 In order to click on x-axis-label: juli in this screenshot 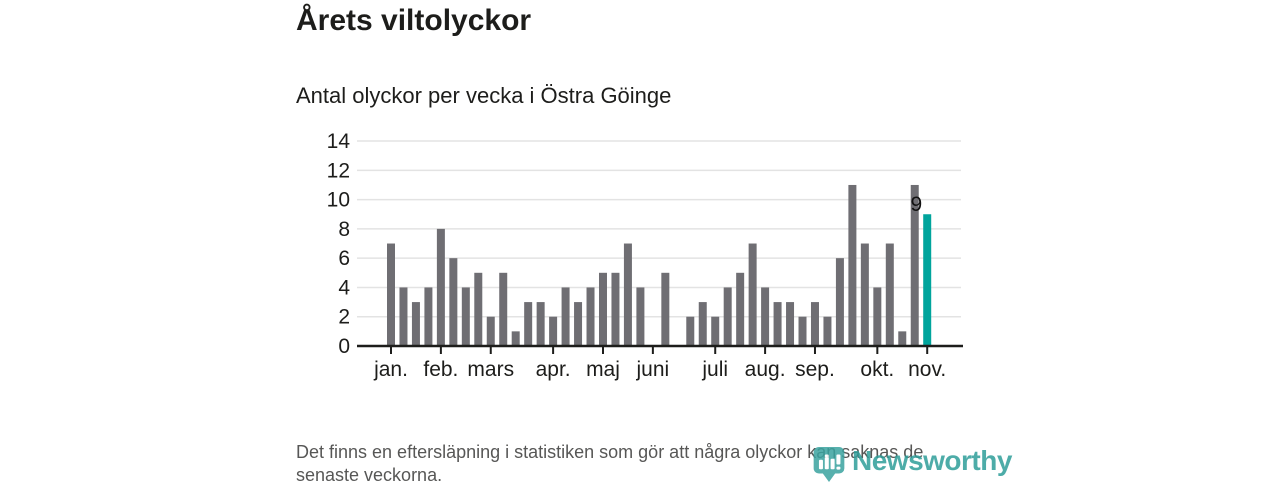, I will do `click(714, 369)`.